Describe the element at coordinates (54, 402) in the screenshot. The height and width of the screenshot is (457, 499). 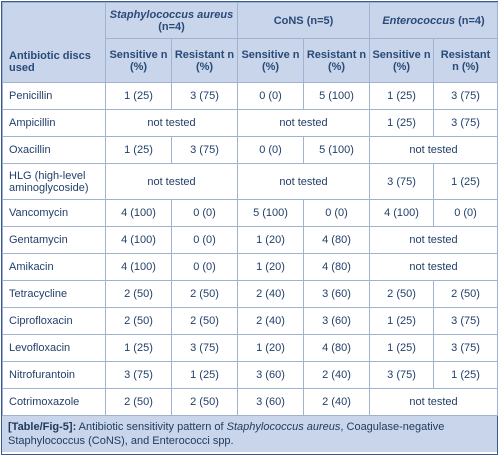
I see `antibiotic-name: Cotrimoxazole` at that location.